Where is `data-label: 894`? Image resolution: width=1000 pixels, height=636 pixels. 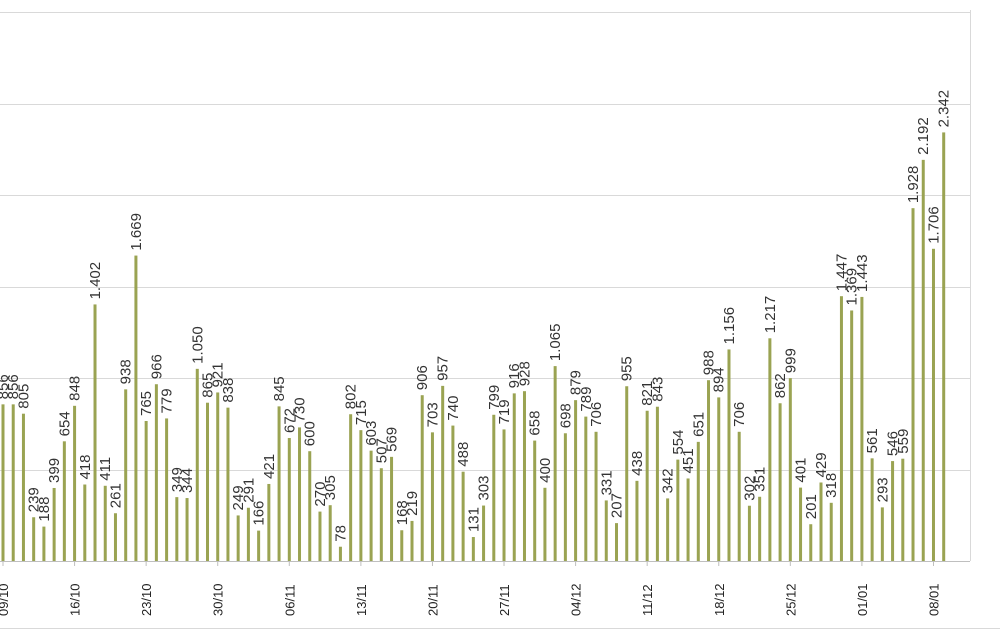 data-label: 894 is located at coordinates (719, 379).